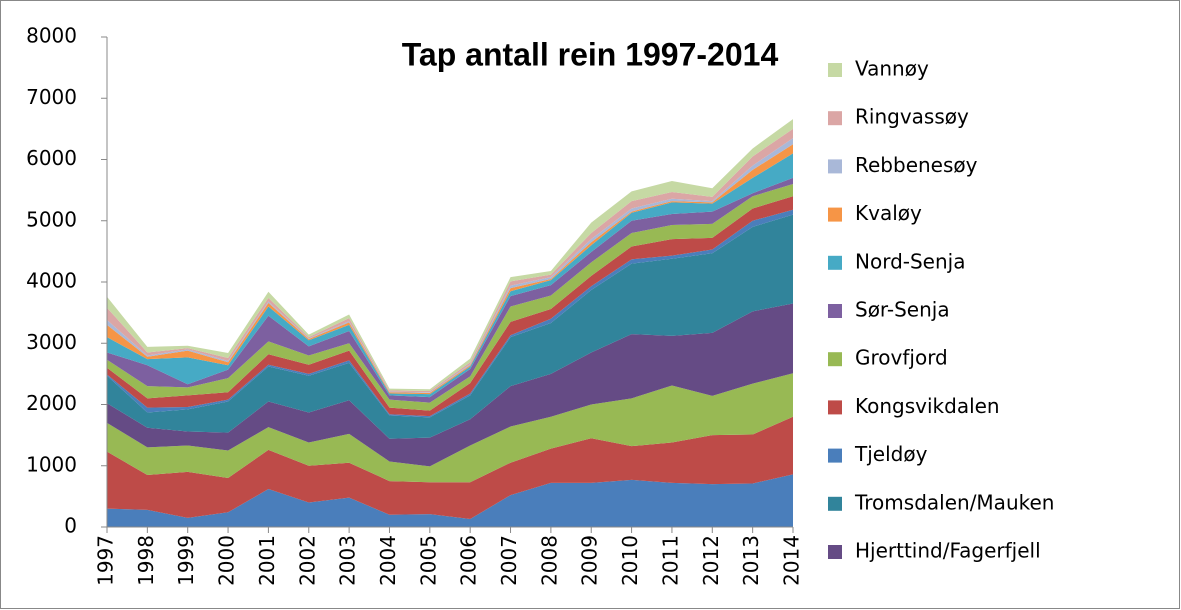  I want to click on y-tick-label: 8000, so click(51, 36).